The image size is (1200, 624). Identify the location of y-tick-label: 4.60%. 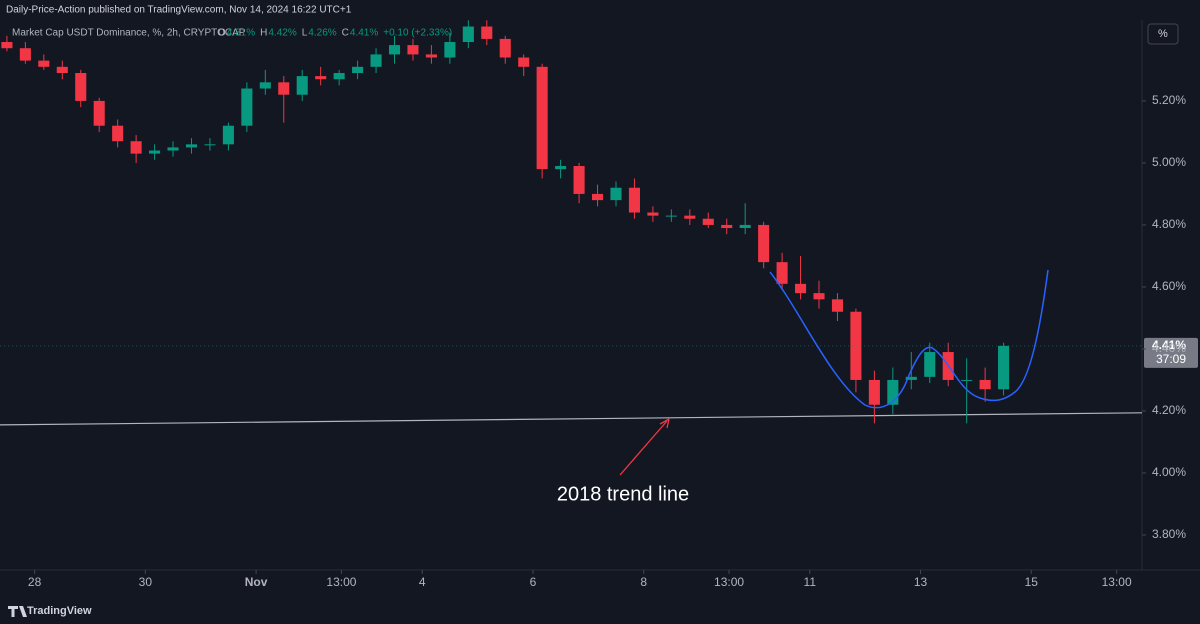
(1169, 286).